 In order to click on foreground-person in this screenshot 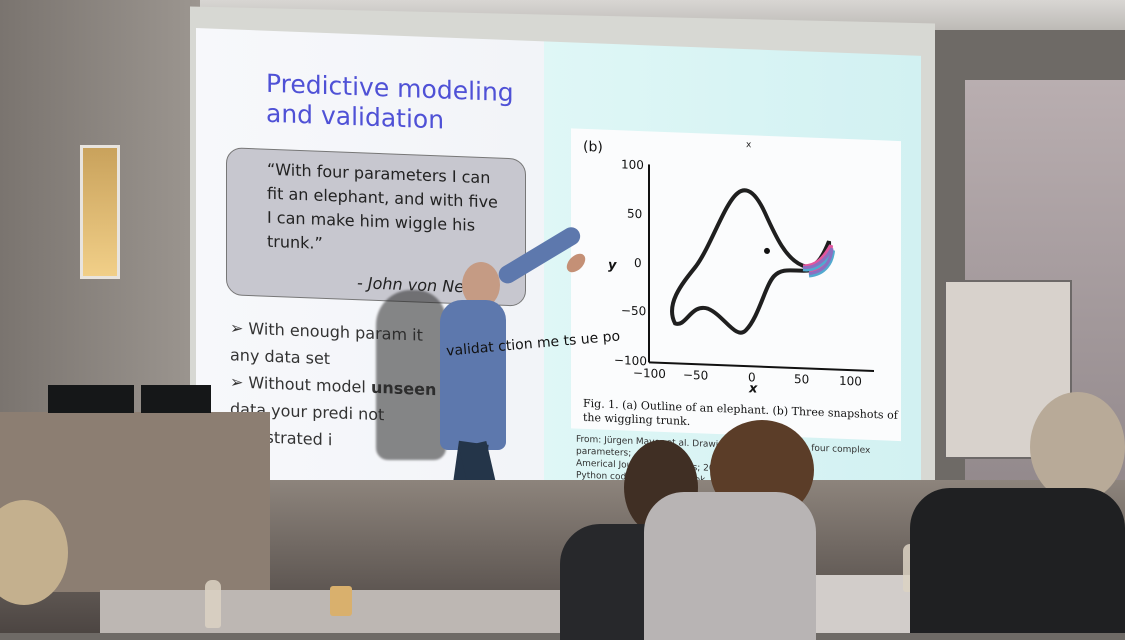, I will do `click(38, 566)`.